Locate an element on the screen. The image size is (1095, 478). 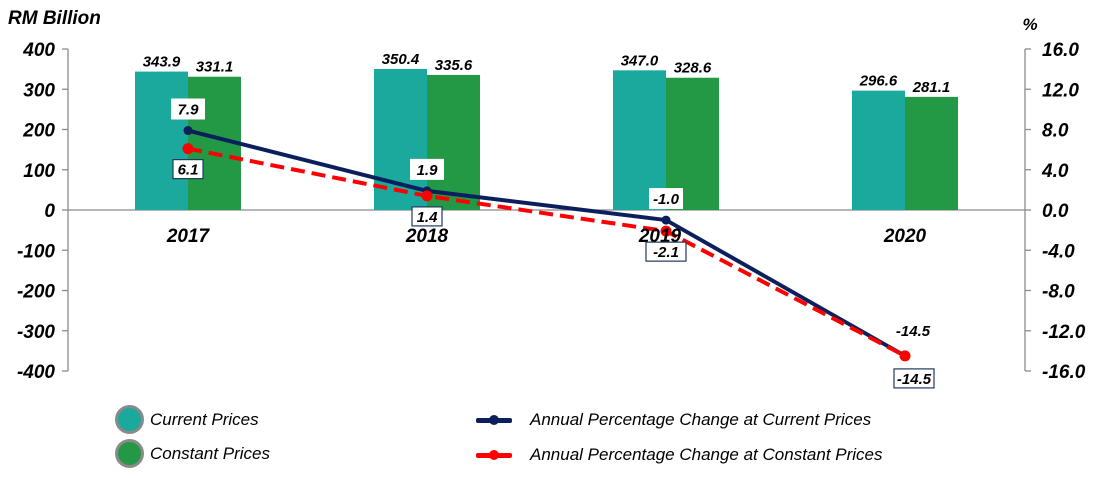
line-value-label-constant: 6.1 is located at coordinates (188, 170).